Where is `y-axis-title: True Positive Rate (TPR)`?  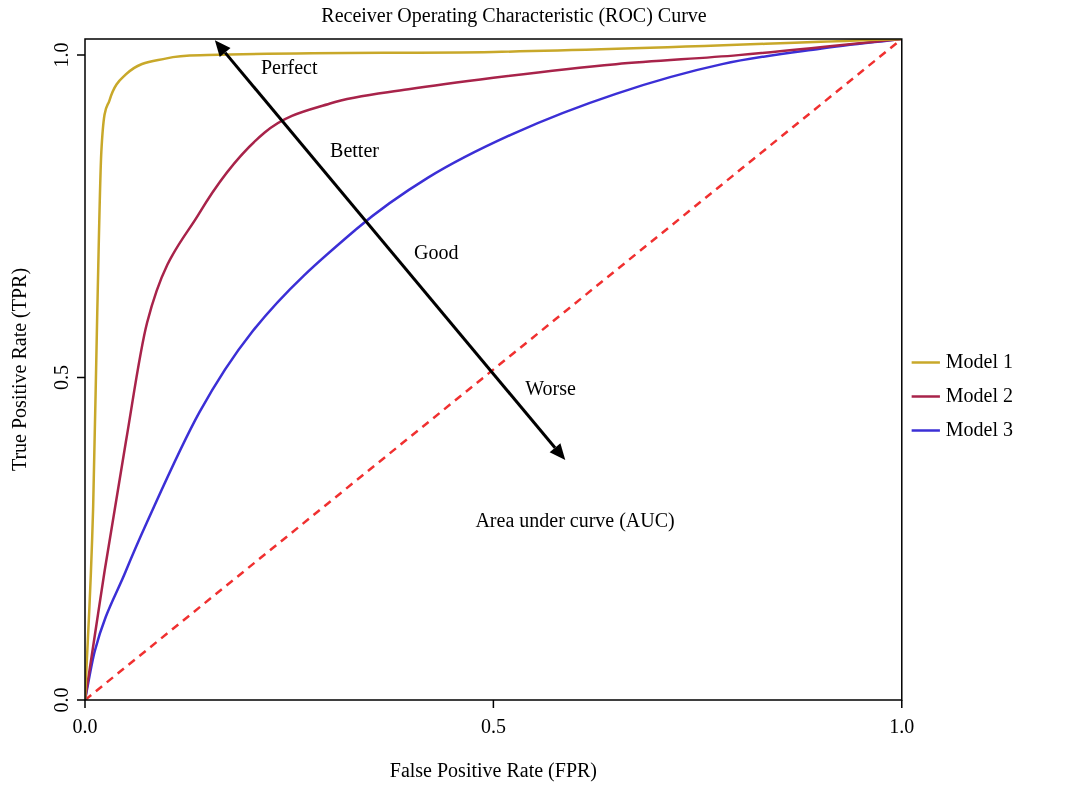 y-axis-title: True Positive Rate (TPR) is located at coordinates (20, 369).